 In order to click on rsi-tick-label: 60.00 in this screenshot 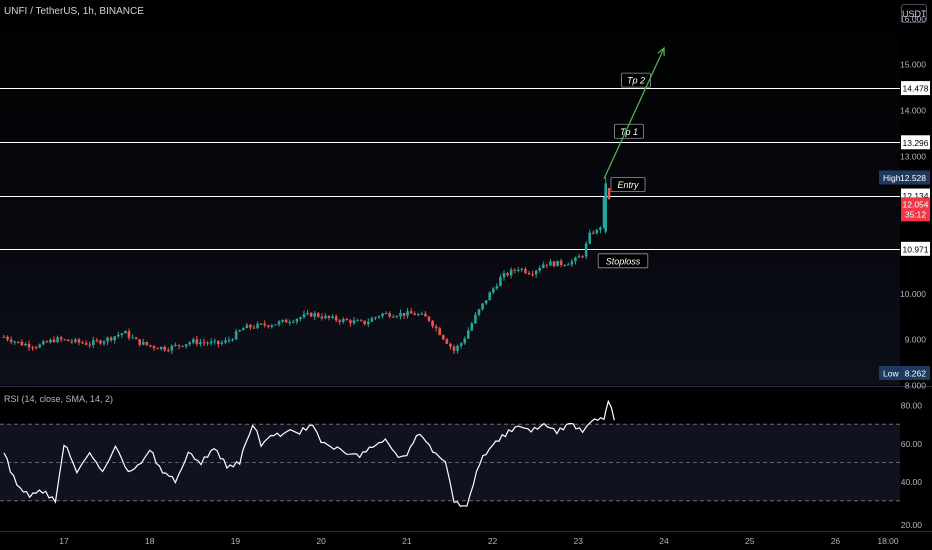, I will do `click(912, 444)`.